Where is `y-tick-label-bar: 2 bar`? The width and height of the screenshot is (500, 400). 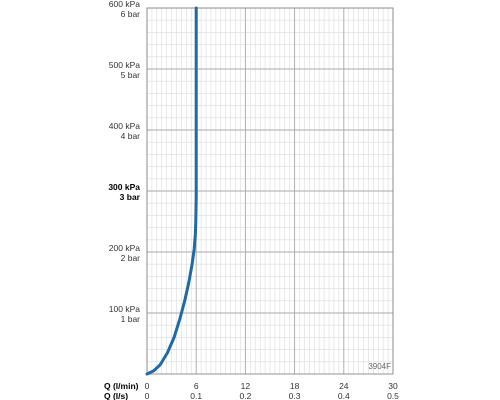 y-tick-label-bar: 2 bar is located at coordinates (131, 258).